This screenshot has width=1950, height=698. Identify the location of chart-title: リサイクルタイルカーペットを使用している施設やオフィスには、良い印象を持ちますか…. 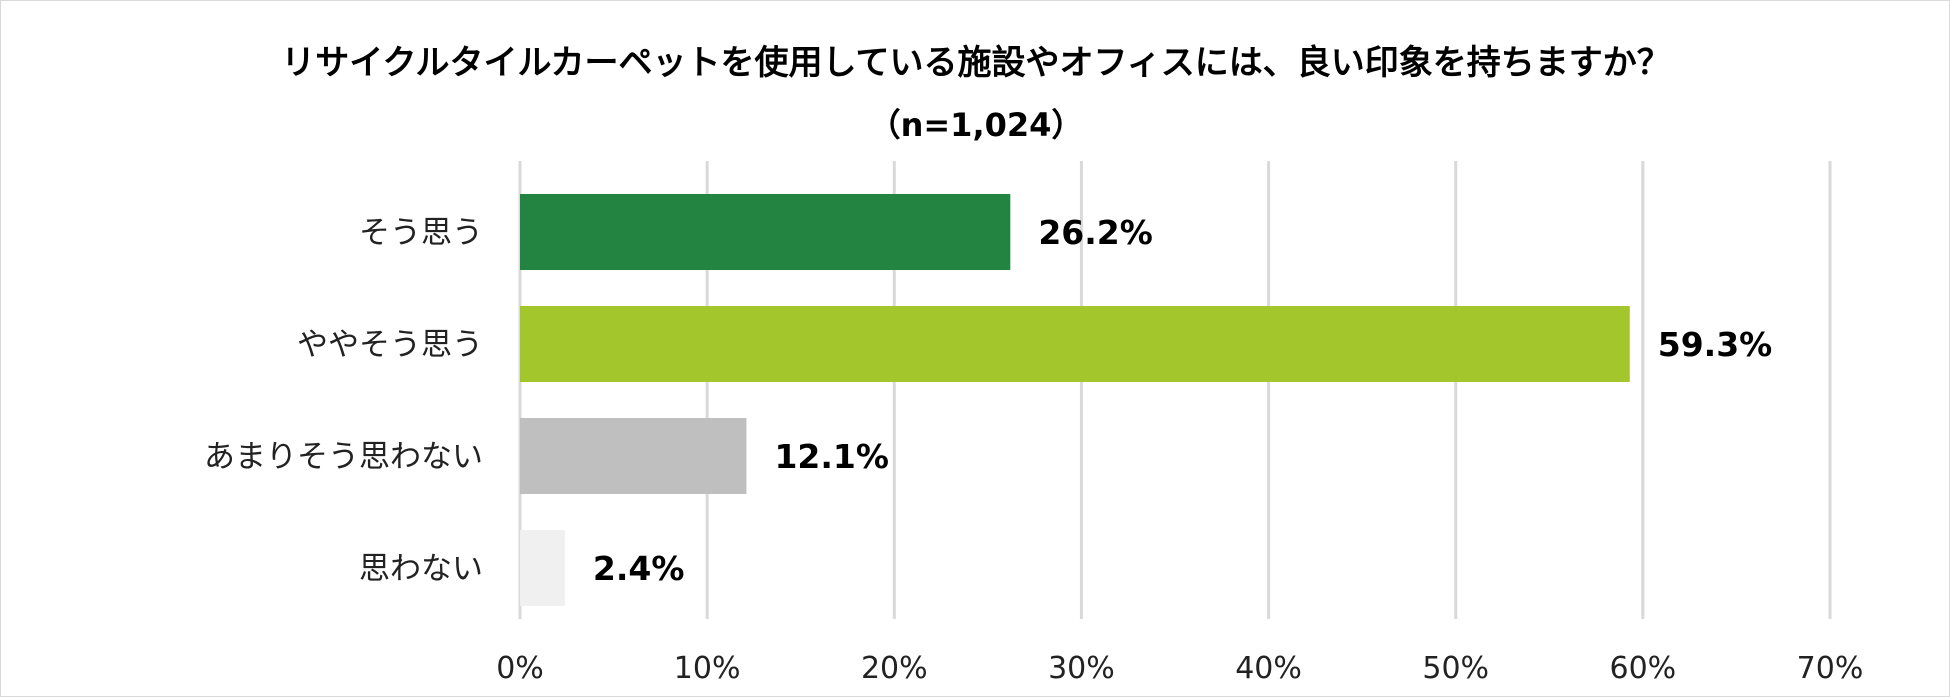
(976, 63).